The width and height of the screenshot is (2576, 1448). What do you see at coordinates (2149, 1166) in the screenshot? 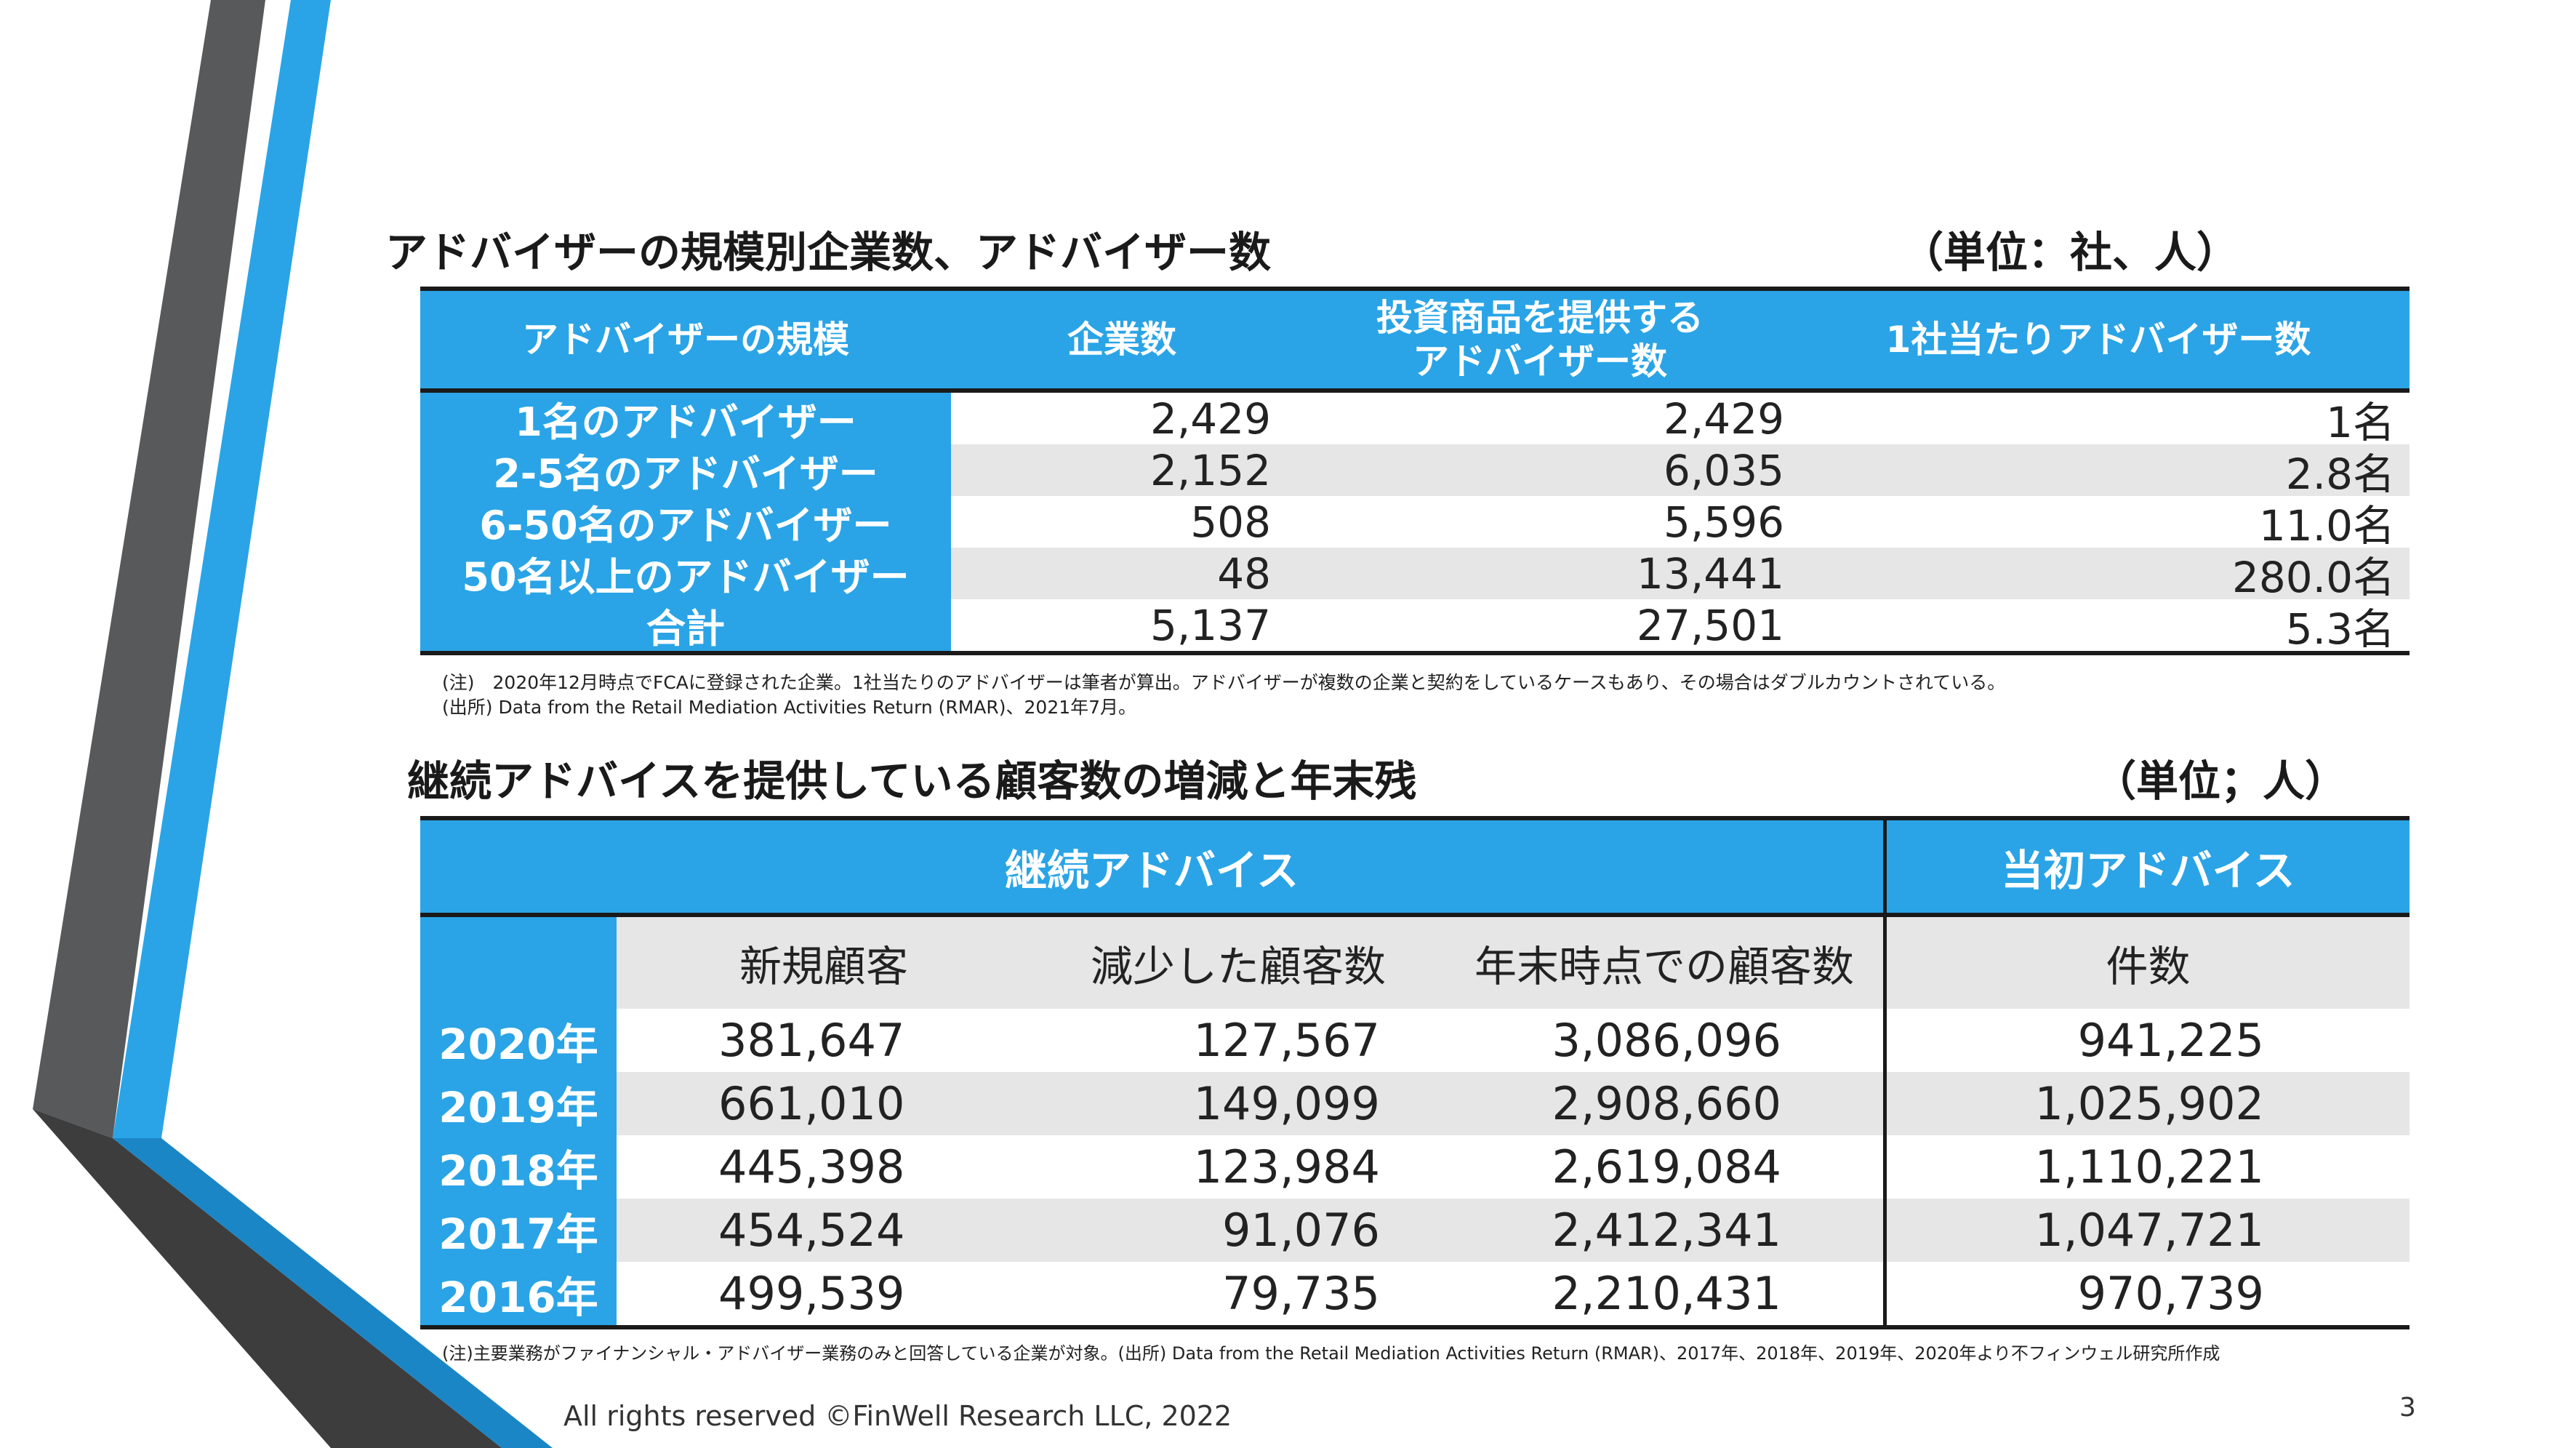
I see `cell-count: 1,110,221` at bounding box center [2149, 1166].